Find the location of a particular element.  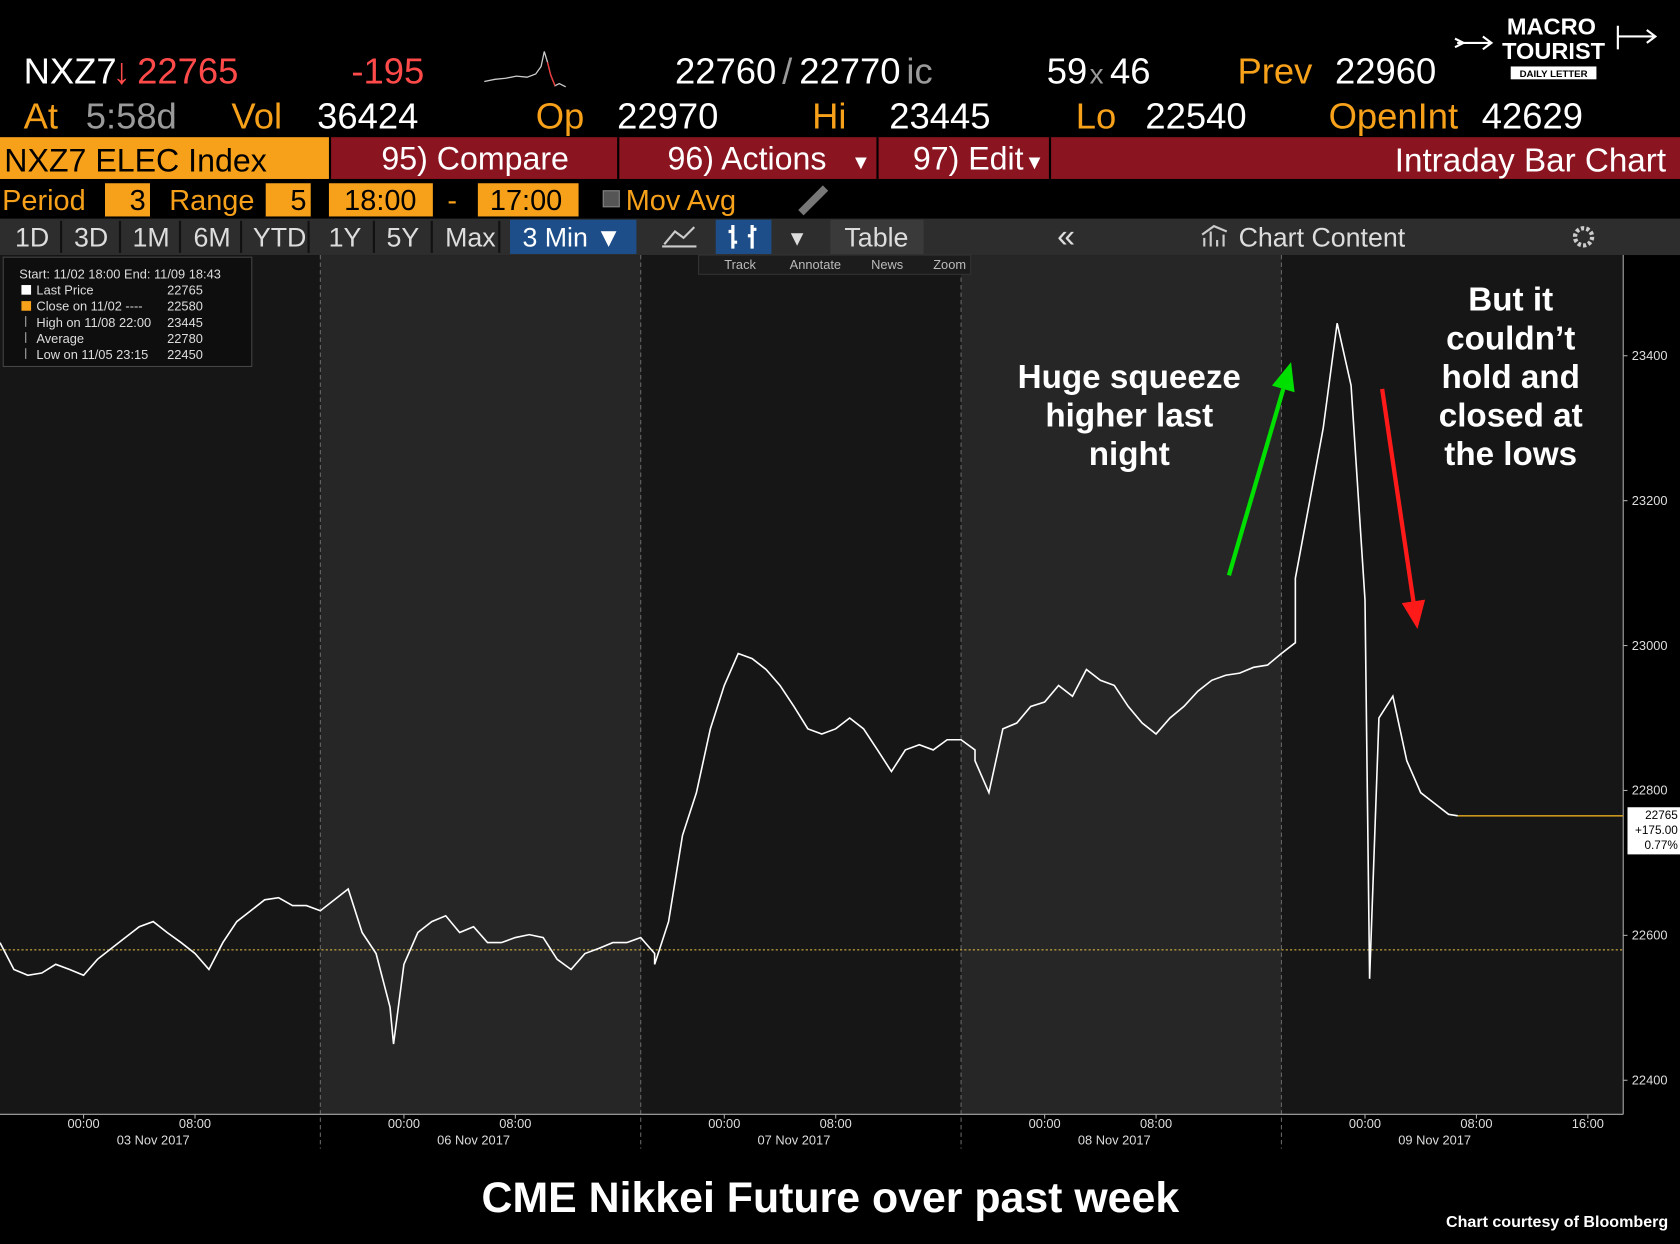

legend-label: Last Price is located at coordinates (64, 290).